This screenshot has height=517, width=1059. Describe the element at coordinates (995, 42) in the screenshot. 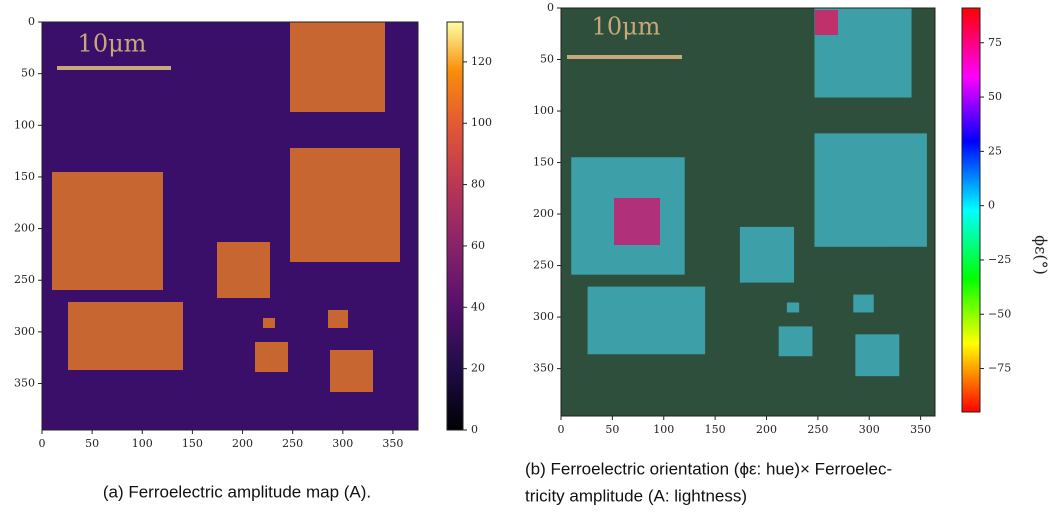

I see `colorbar-tick-label: 75` at that location.